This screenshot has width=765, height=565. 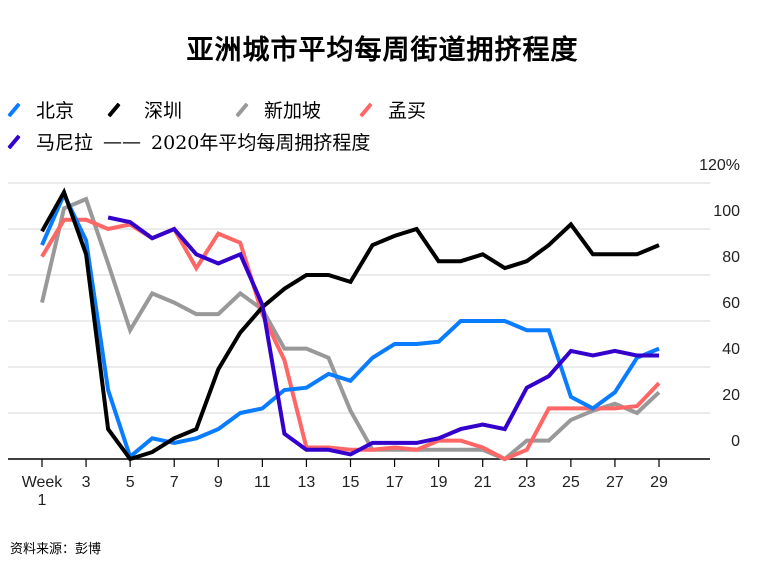 I want to click on x-tick-label: 11, so click(x=262, y=482).